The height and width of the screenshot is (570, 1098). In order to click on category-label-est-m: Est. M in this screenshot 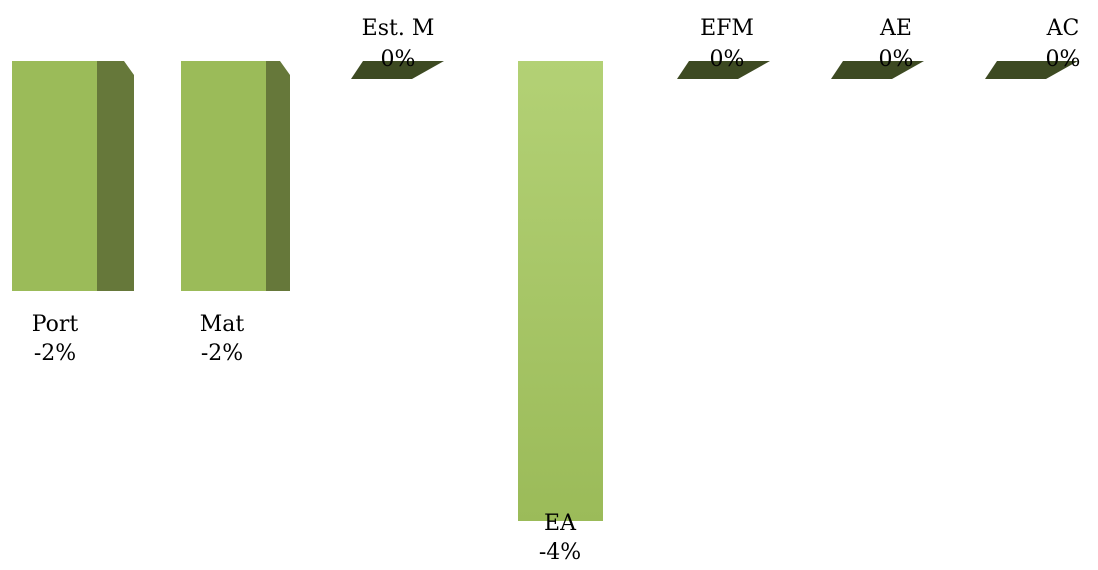, I will do `click(398, 28)`.